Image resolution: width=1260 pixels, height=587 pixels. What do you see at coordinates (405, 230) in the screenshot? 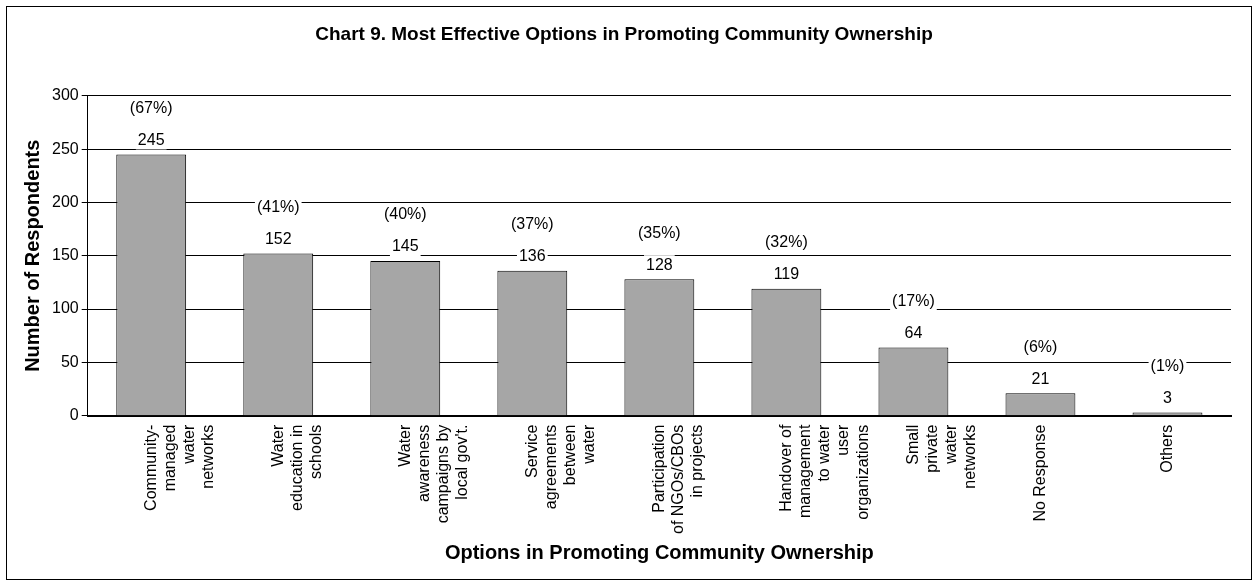
I see `data-label: (40%) 145` at bounding box center [405, 230].